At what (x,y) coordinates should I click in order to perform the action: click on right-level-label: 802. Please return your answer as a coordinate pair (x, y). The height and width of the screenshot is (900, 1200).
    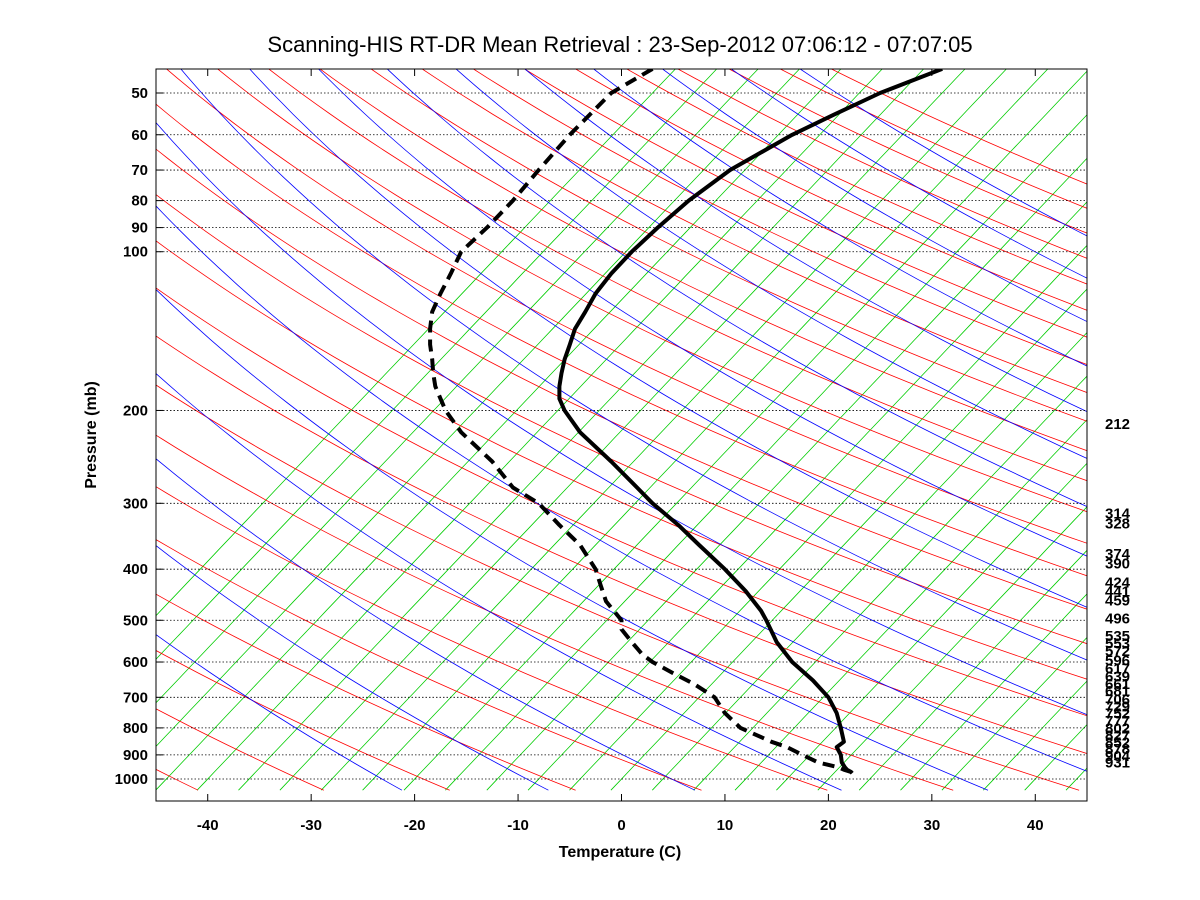
    Looking at the image, I should click on (1117, 728).